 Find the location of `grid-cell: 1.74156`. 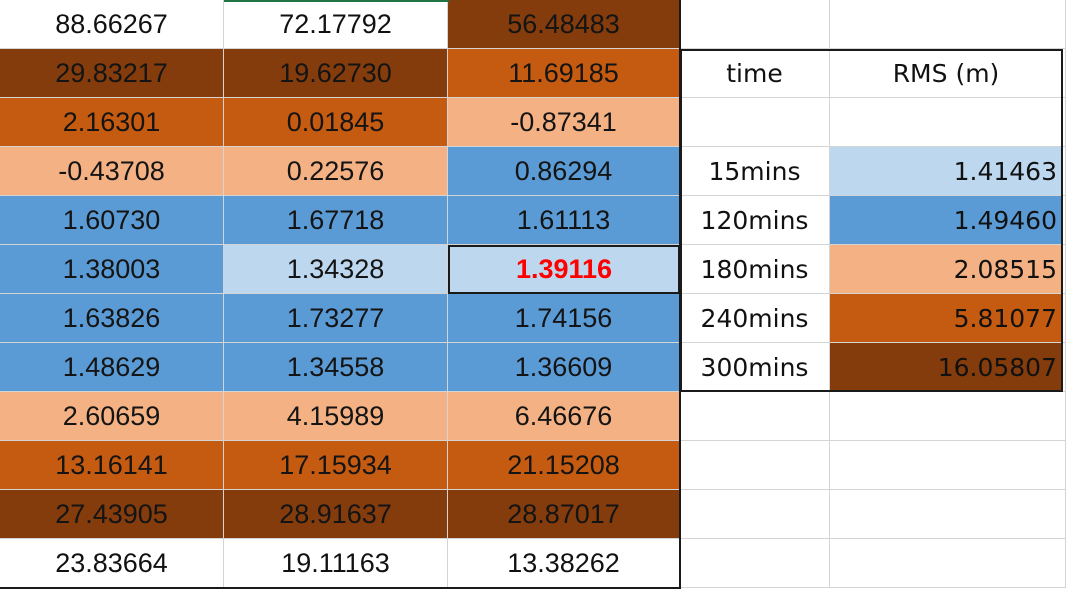

grid-cell: 1.74156 is located at coordinates (564, 318).